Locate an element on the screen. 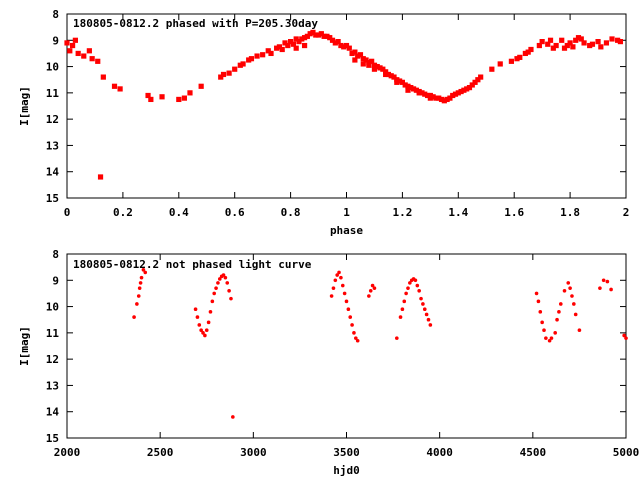  y-tick-label: 15 is located at coordinates (52, 198).